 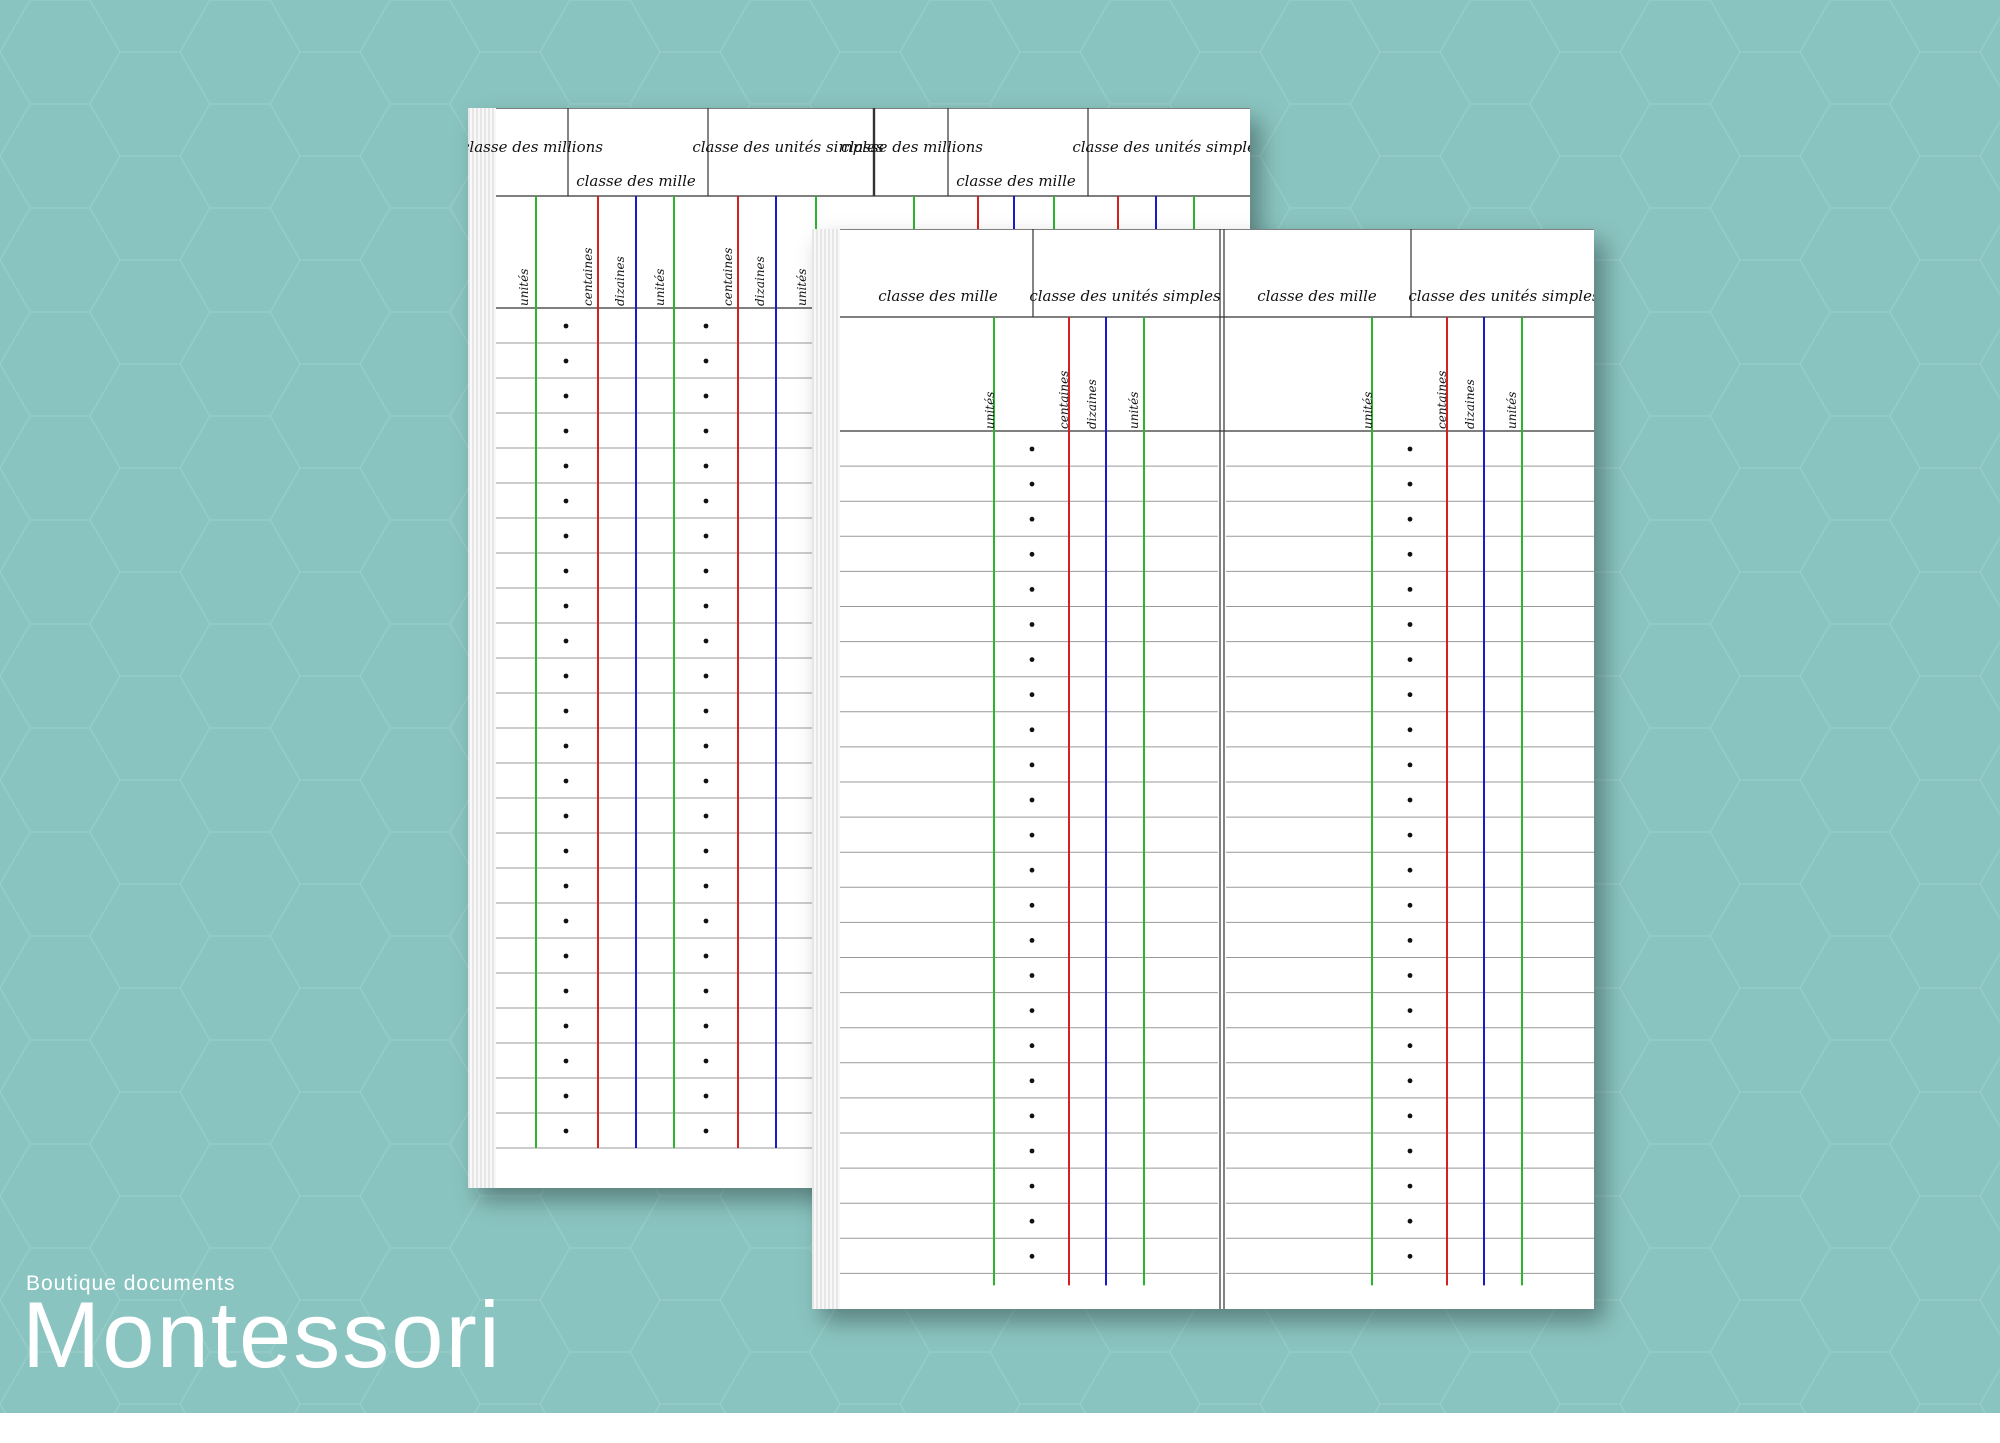 I want to click on front-group-title: classe des unités simples, so click(x=1125, y=296).